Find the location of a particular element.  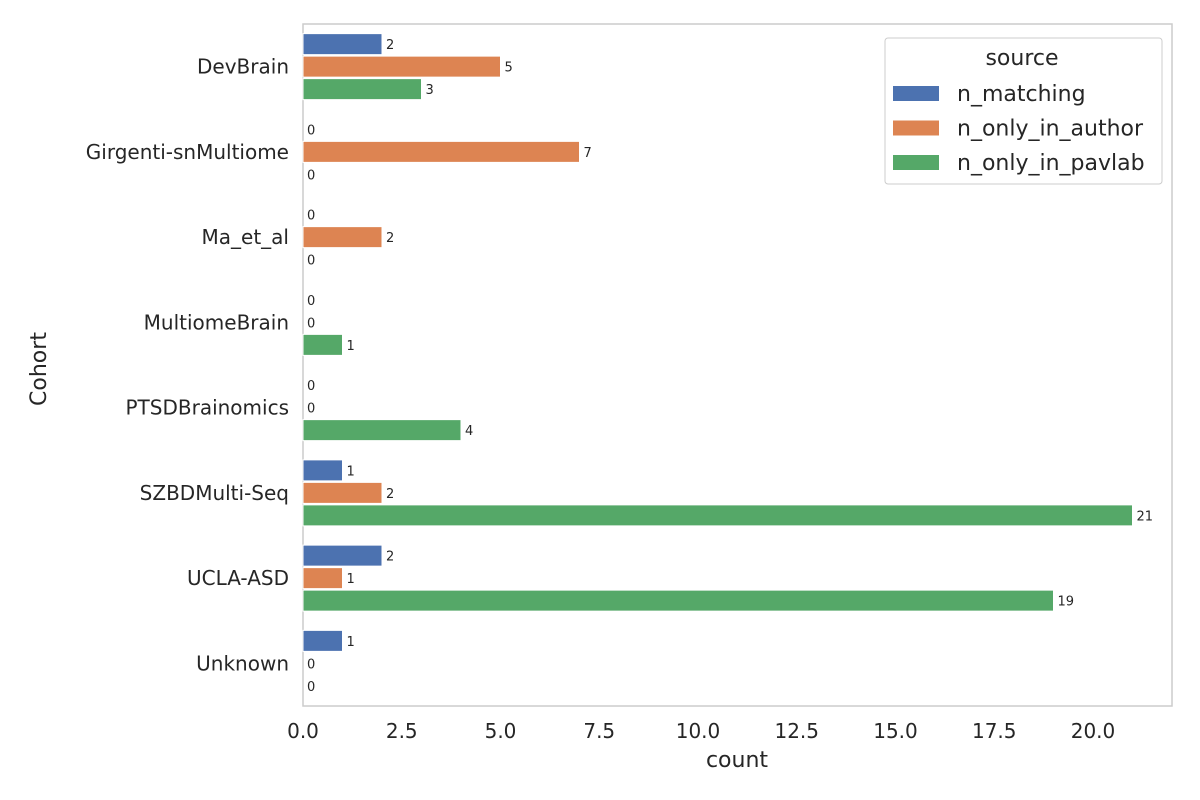

y-tick-label: DevBrain is located at coordinates (243, 67).